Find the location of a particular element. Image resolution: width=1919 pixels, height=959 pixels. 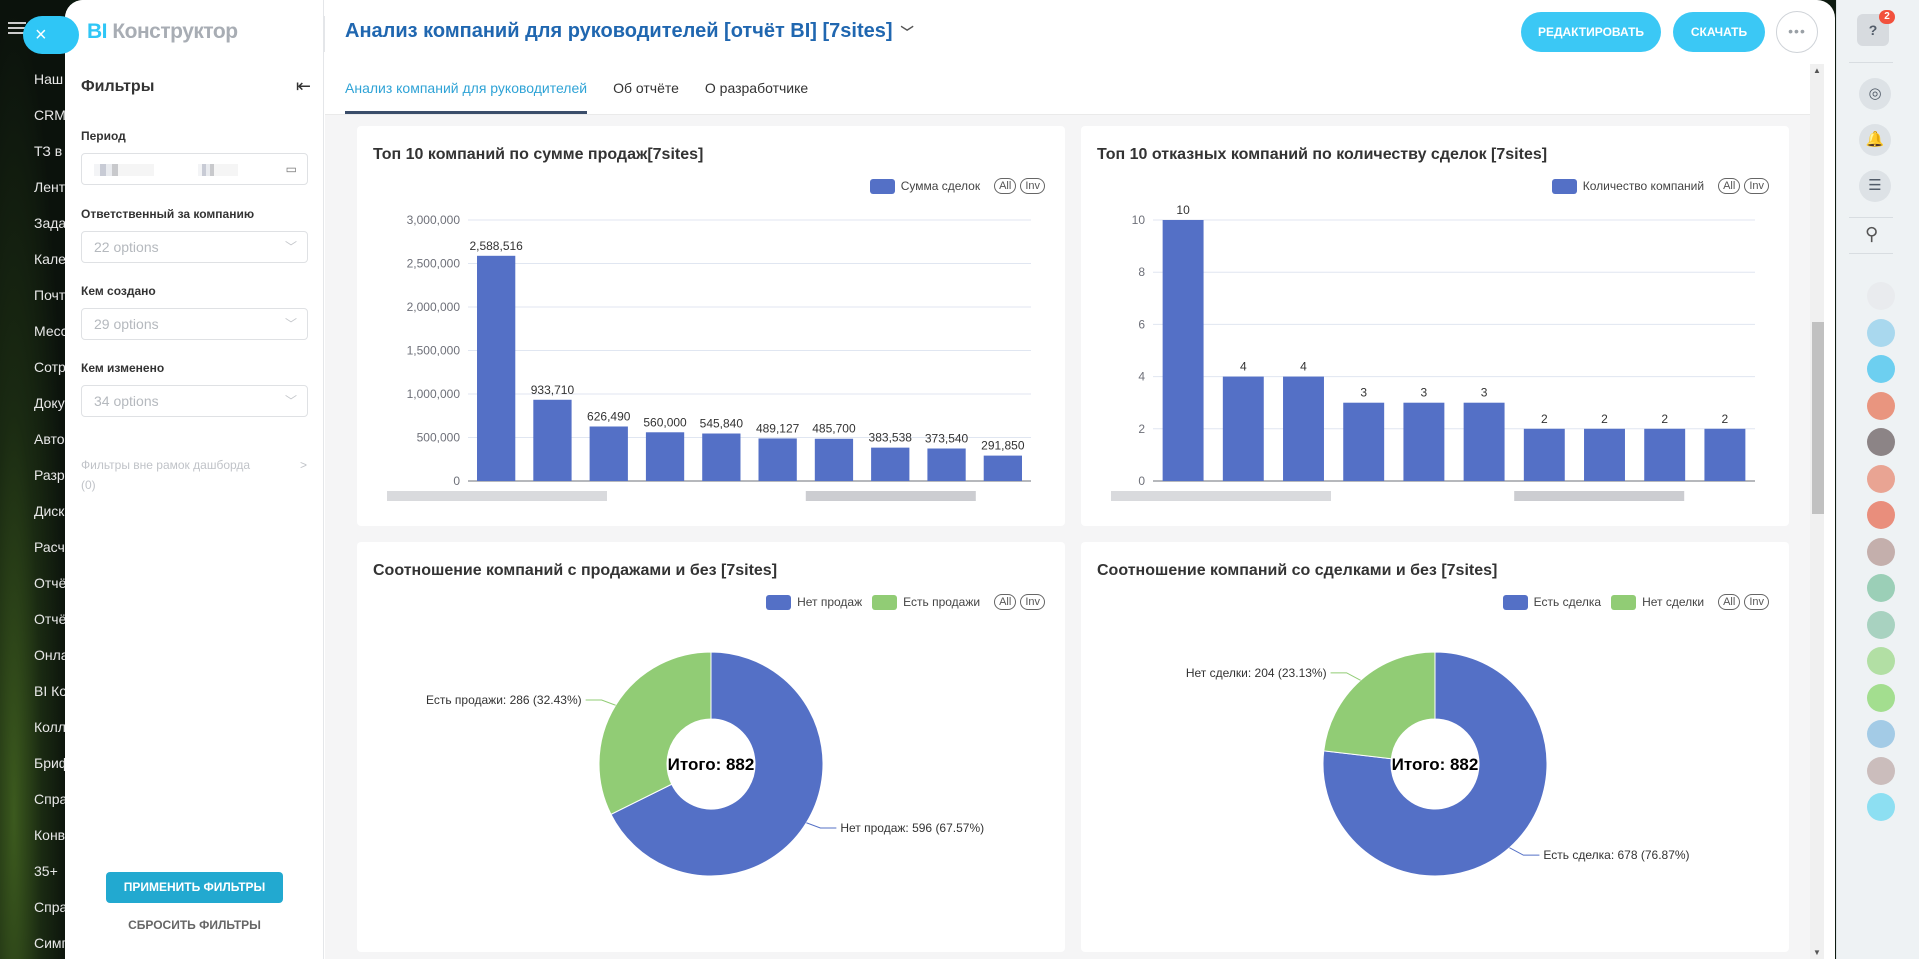

period-date-input: ▭ is located at coordinates (194, 169).